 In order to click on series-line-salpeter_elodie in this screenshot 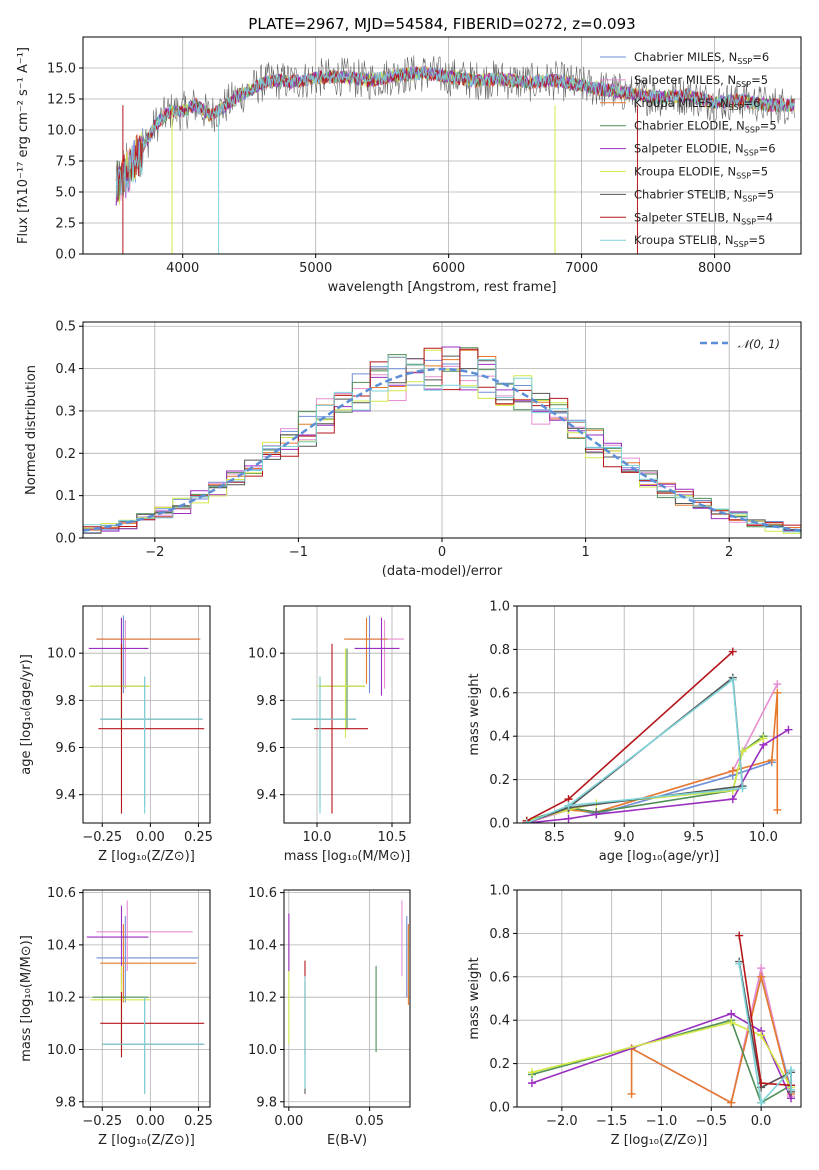, I will do `click(657, 776)`.